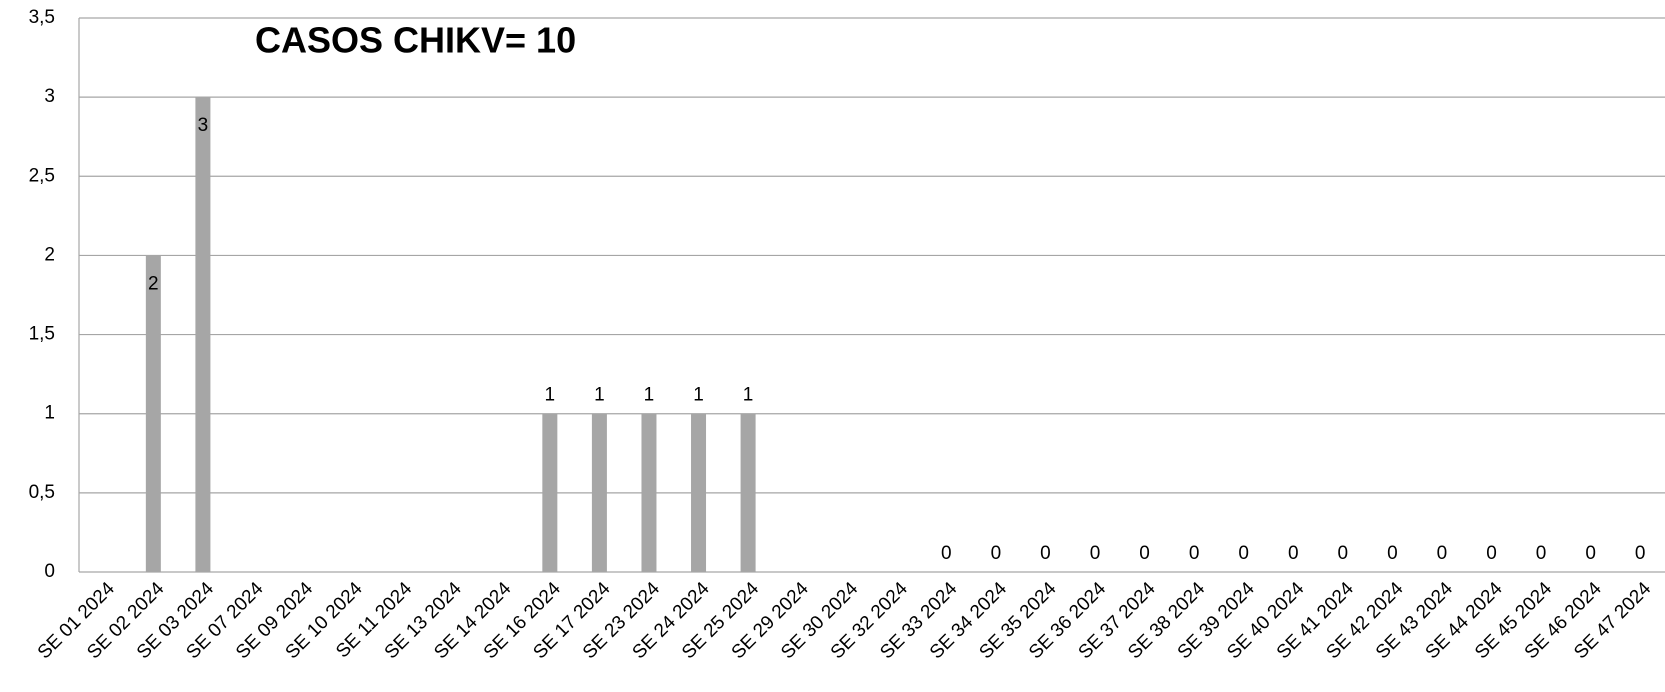 The image size is (1665, 692). I want to click on y-tick-label: 2,5, so click(42, 175).